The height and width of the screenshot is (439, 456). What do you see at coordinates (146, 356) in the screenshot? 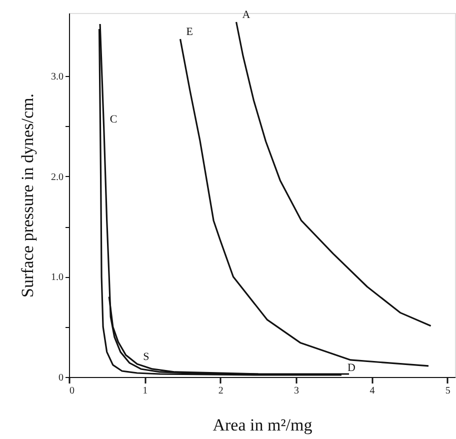
I see `annotation: S` at bounding box center [146, 356].